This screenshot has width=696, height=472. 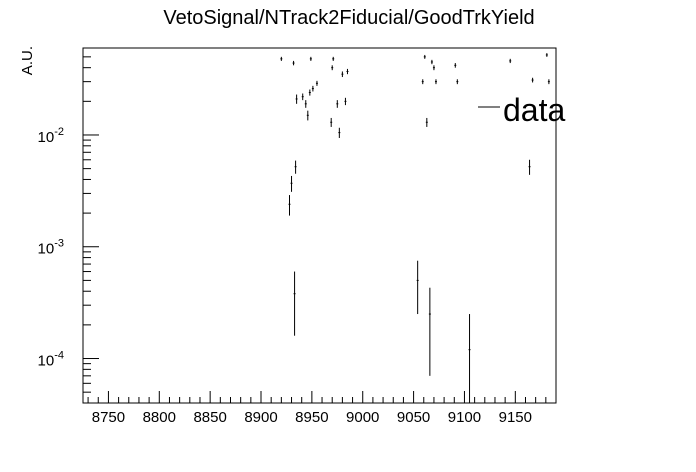 What do you see at coordinates (209, 417) in the screenshot?
I see `x-tick-label: 8850` at bounding box center [209, 417].